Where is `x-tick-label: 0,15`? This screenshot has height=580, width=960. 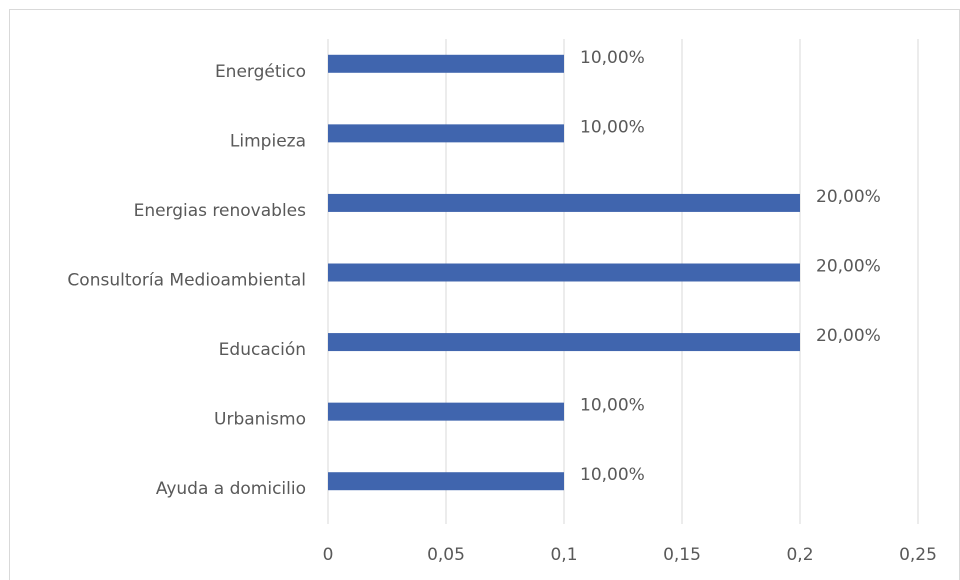 x-tick-label: 0,15 is located at coordinates (682, 555).